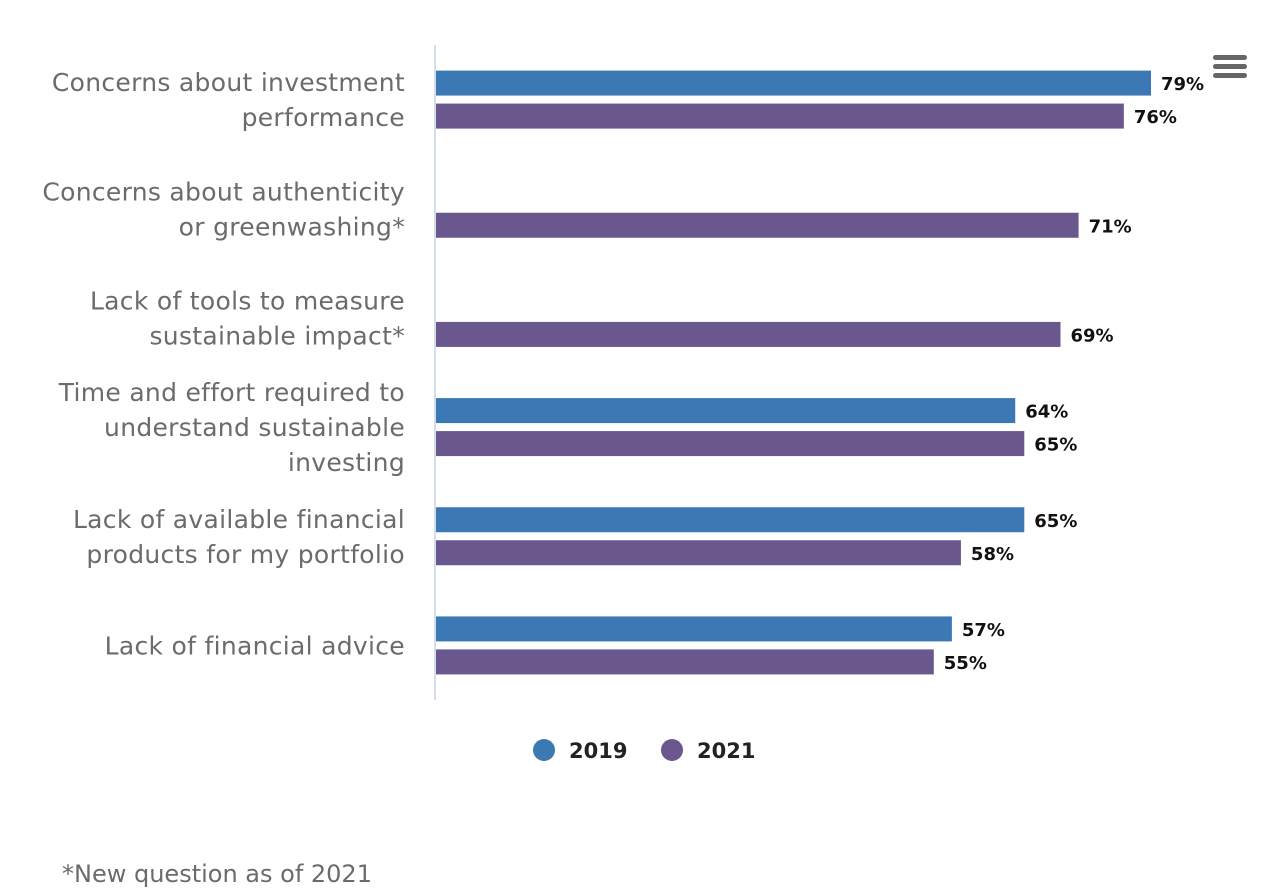 This screenshot has width=1280, height=893. I want to click on chart-menu-button, so click(1230, 67).